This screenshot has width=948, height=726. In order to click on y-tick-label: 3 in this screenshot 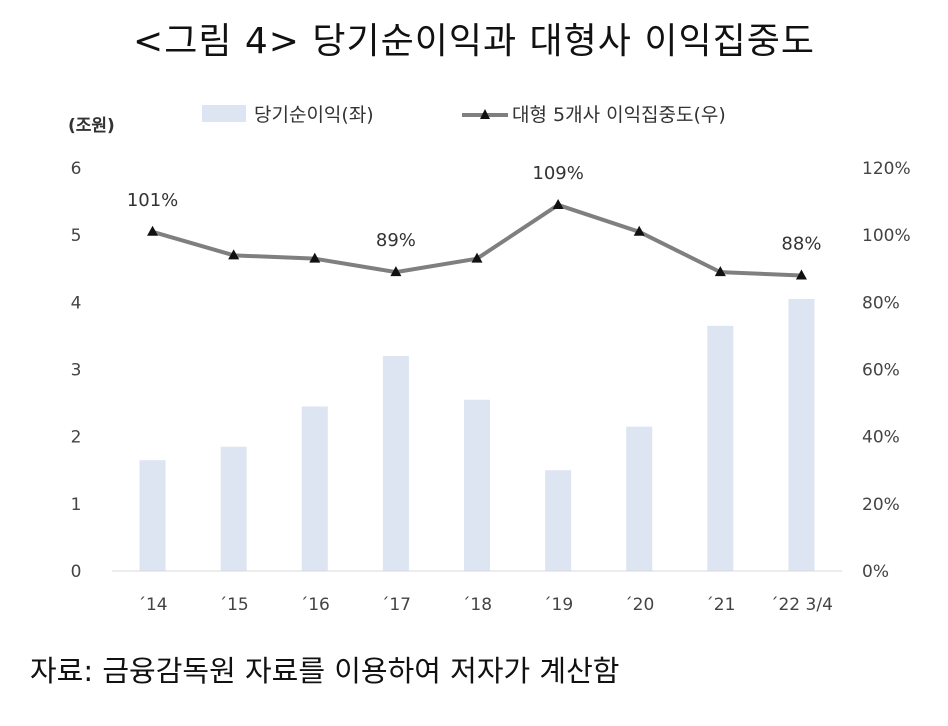, I will do `click(76, 371)`.